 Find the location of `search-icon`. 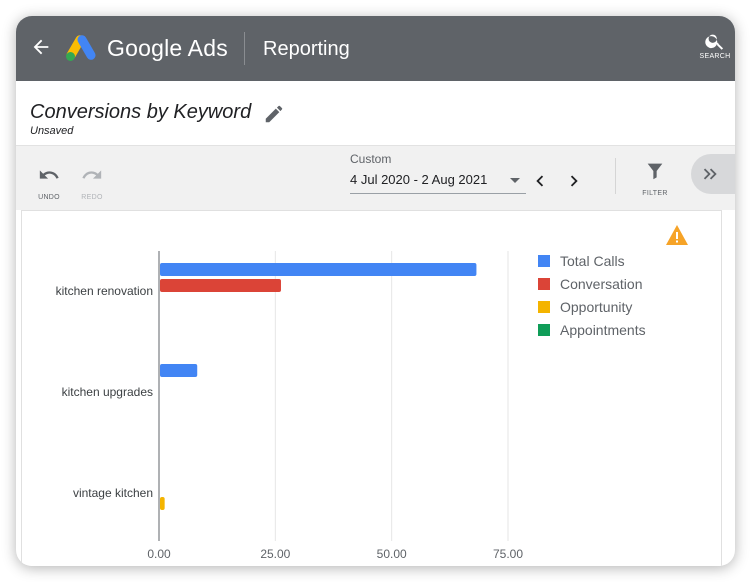

search-icon is located at coordinates (714, 42).